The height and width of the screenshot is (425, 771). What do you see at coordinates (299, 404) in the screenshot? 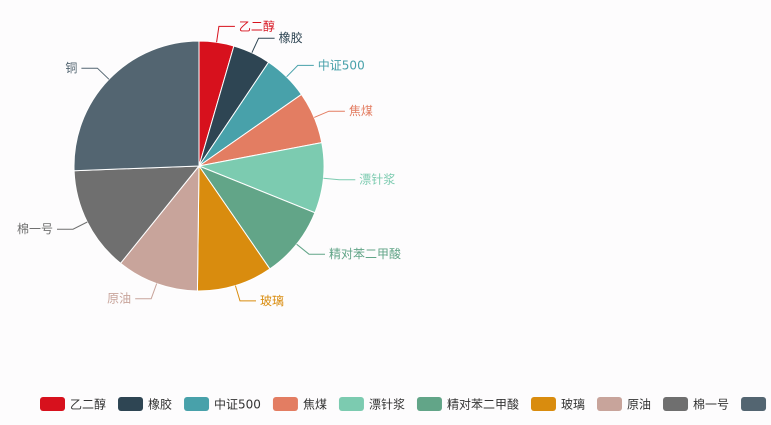
I see `legend-item-焦煤: 焦煤` at bounding box center [299, 404].